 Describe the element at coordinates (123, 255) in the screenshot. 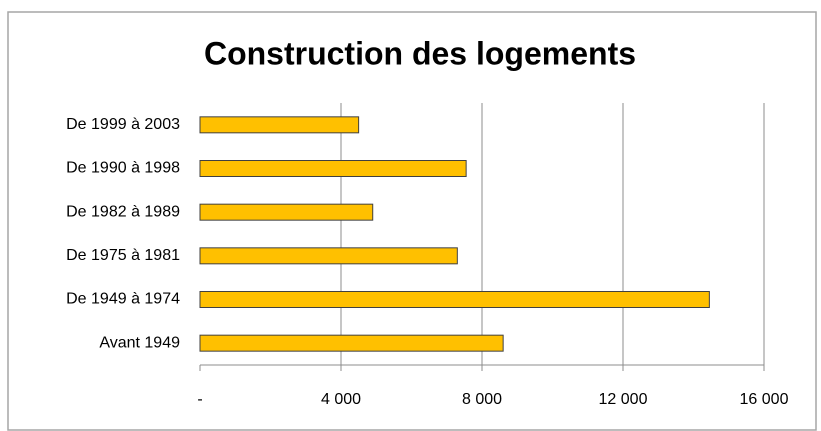

I see `y-tick-label: De 1975 à 1981` at that location.